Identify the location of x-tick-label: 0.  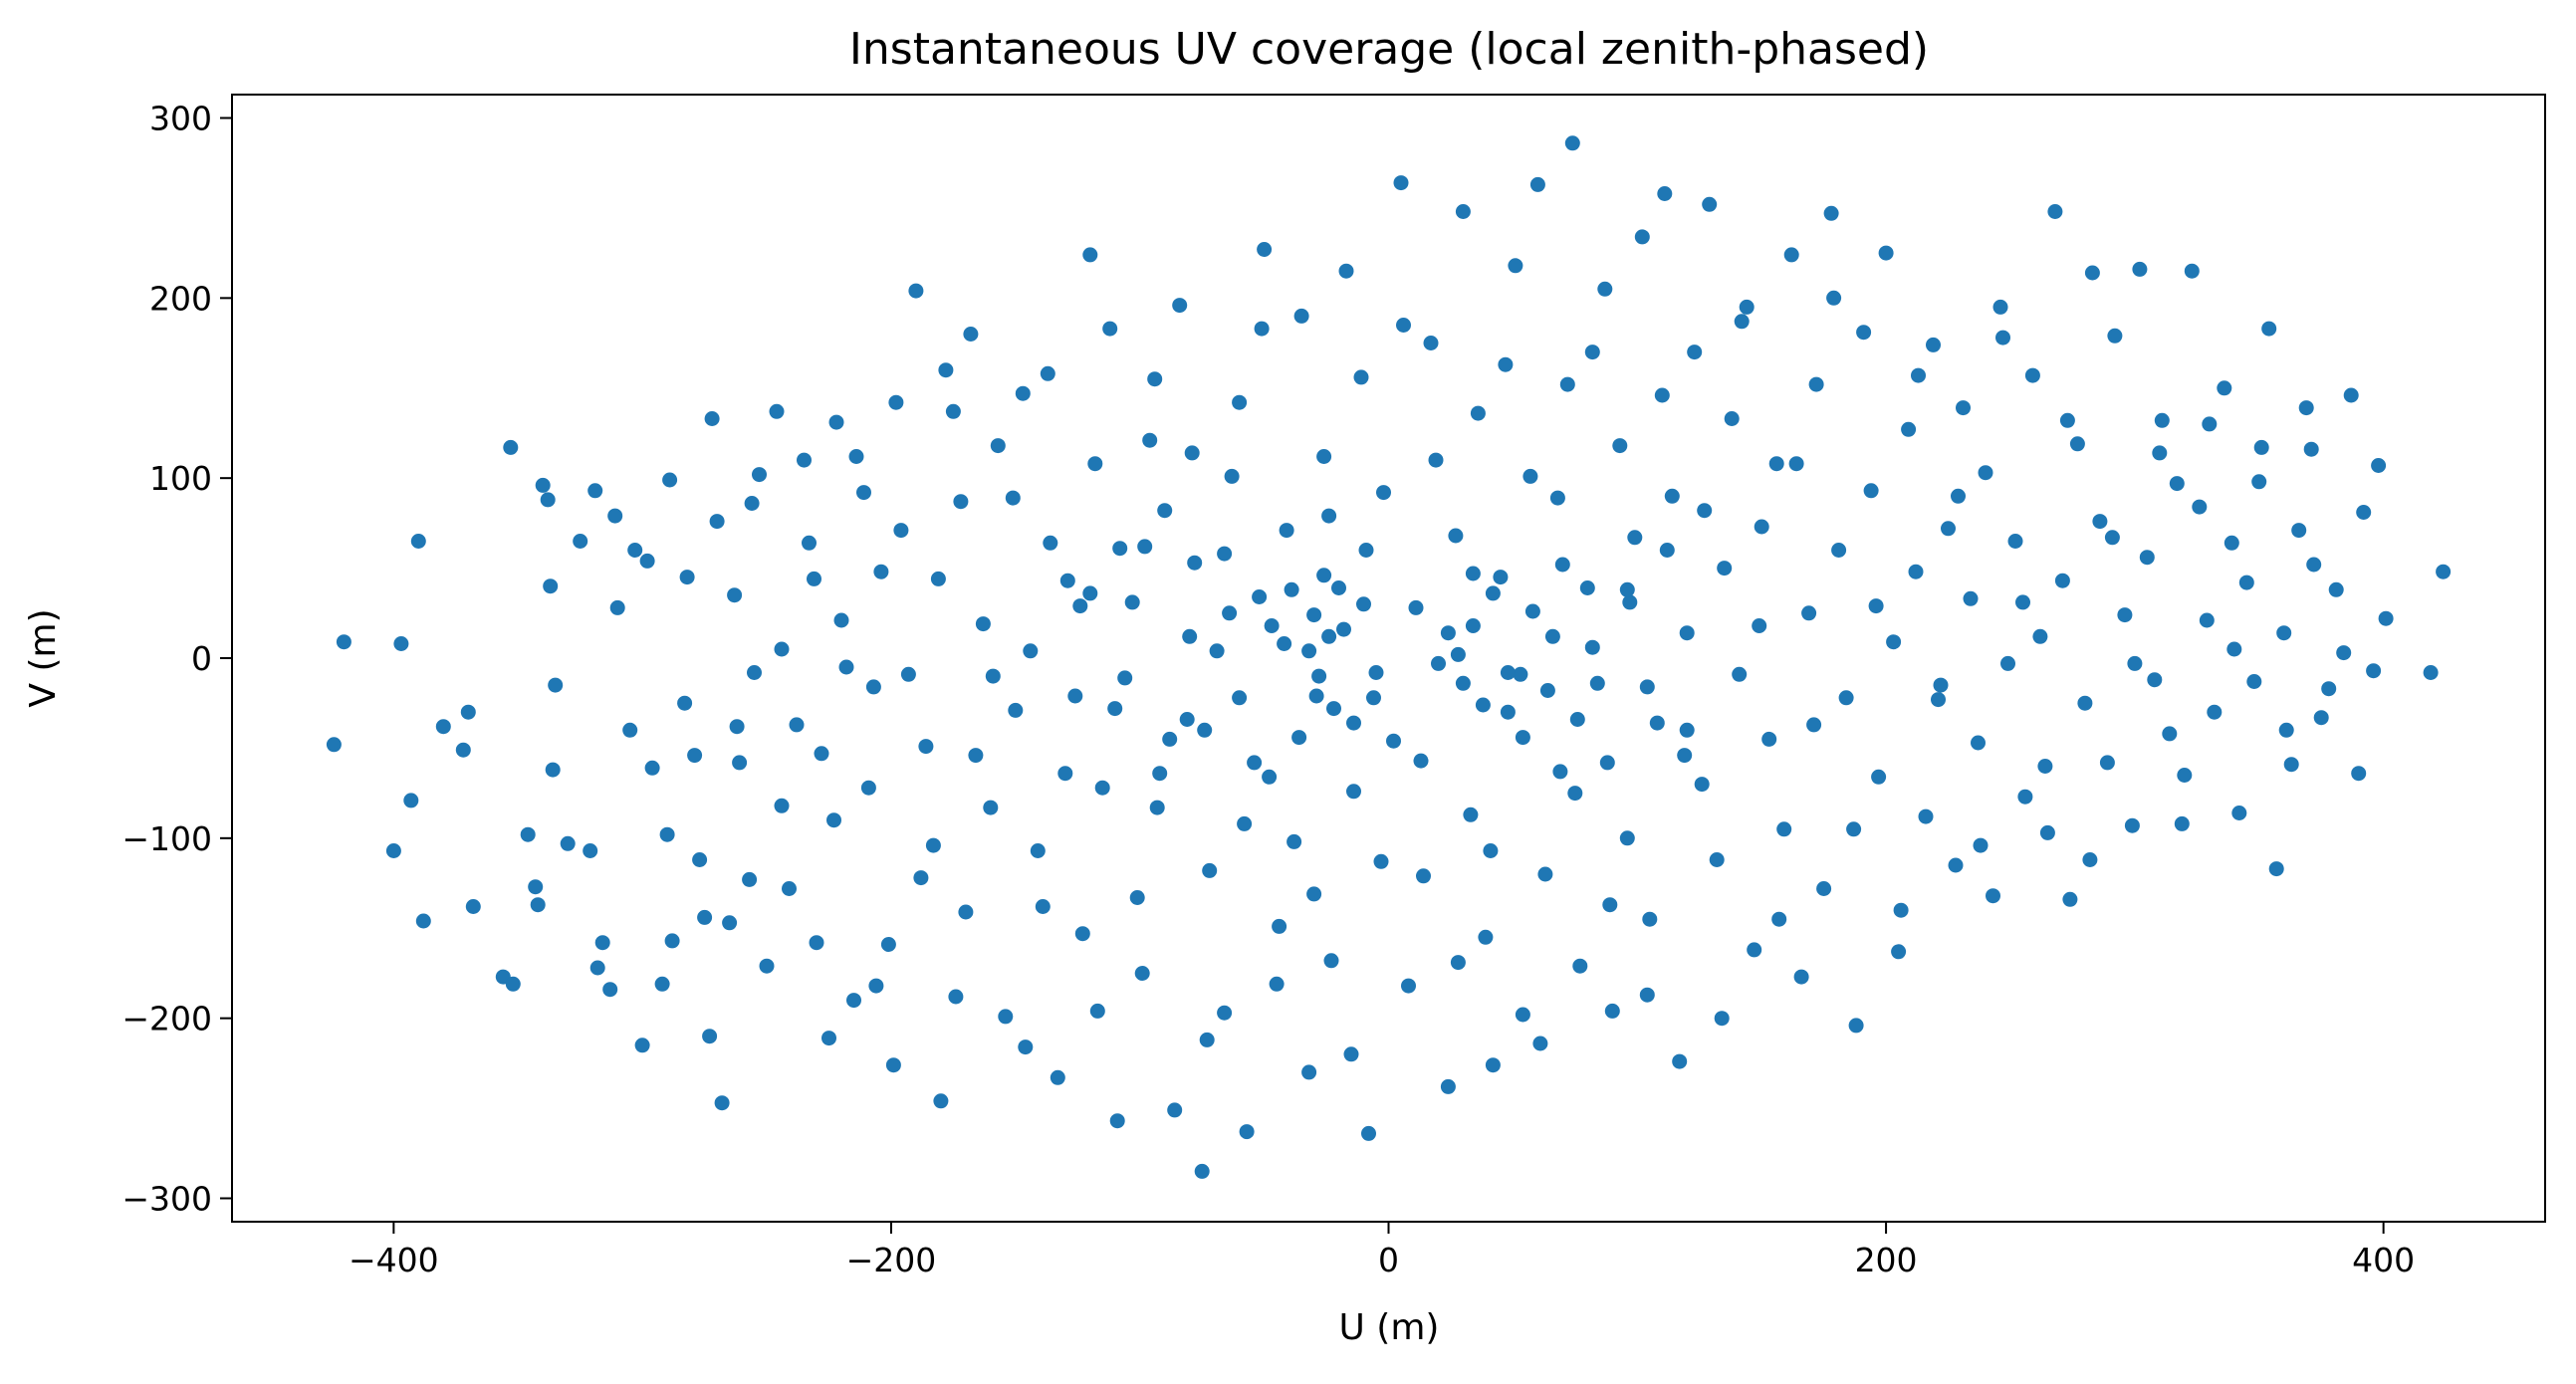
(1388, 1260).